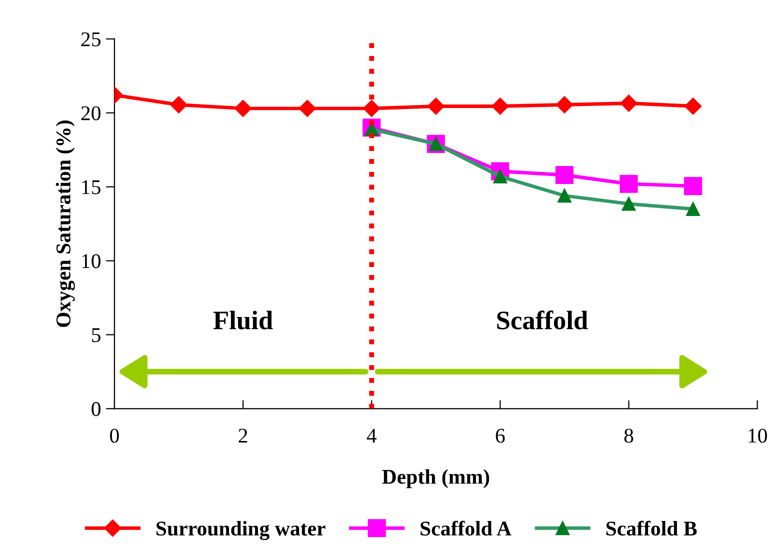 This screenshot has height=556, width=784. I want to click on x-axis-title: Depth (mm), so click(436, 478).